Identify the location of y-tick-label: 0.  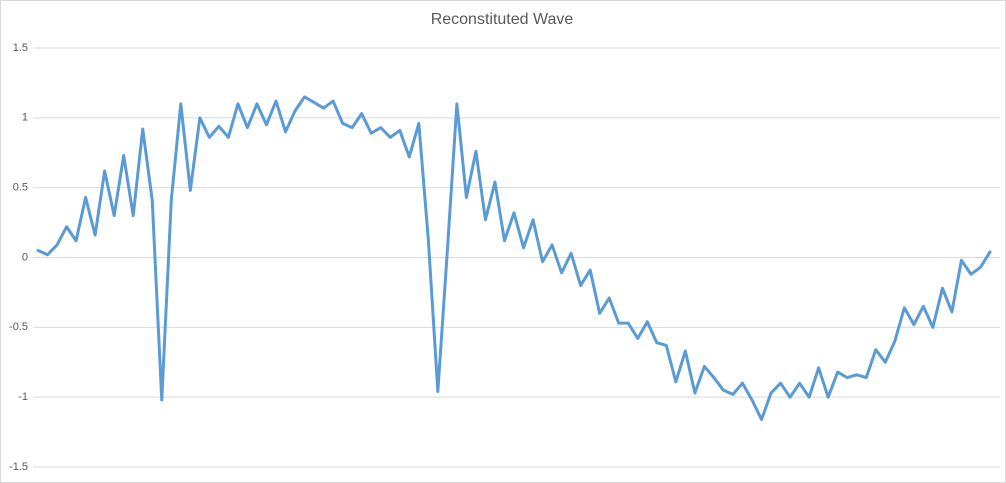
(25, 257).